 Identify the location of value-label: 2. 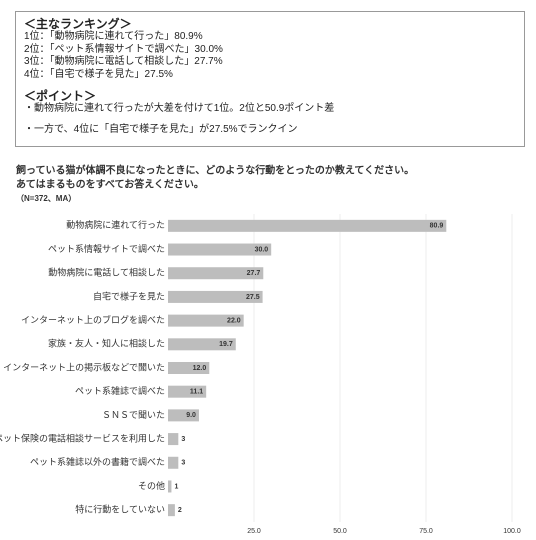
(180, 510).